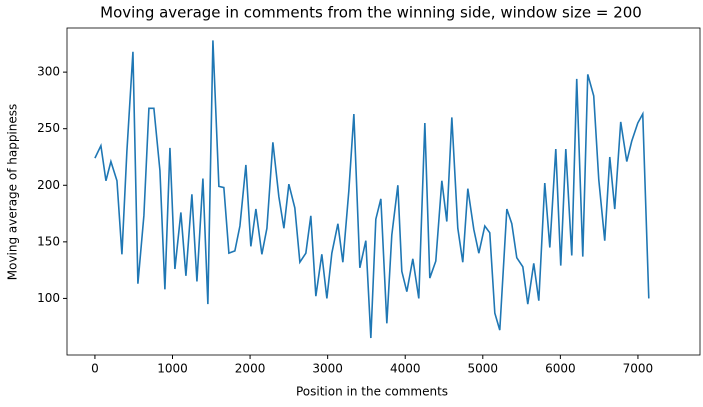  Describe the element at coordinates (560, 369) in the screenshot. I see `x-tick-label: 6000` at that location.